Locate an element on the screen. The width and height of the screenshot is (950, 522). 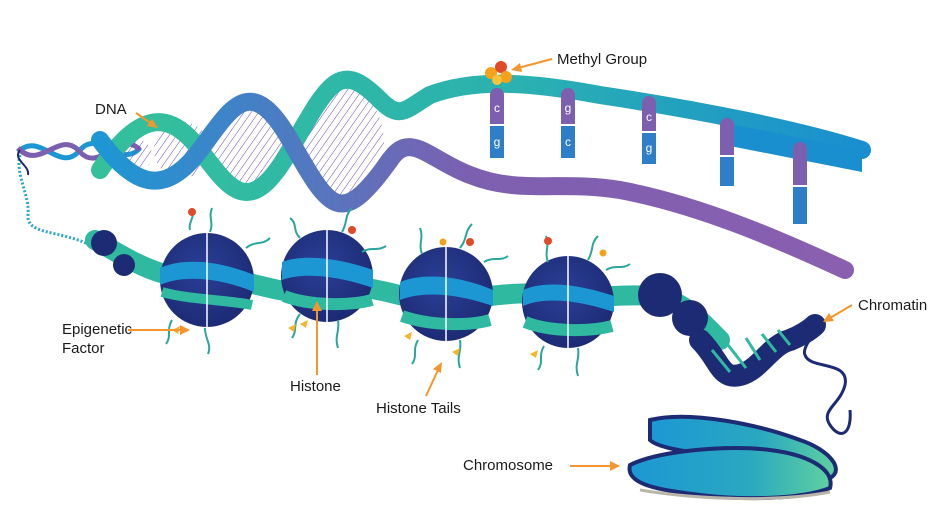
condensed-chromatin is located at coordinates (770, 374).